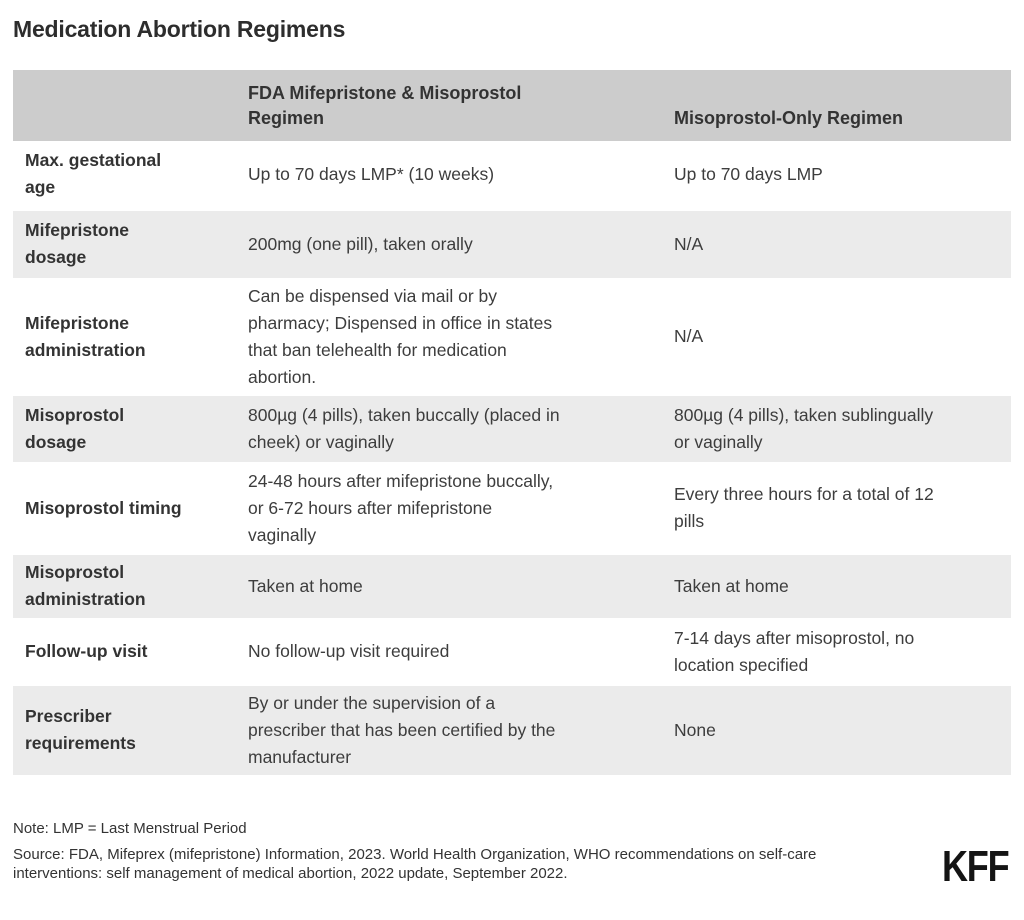  I want to click on row-label: Misoprostol dosage, so click(130, 428).